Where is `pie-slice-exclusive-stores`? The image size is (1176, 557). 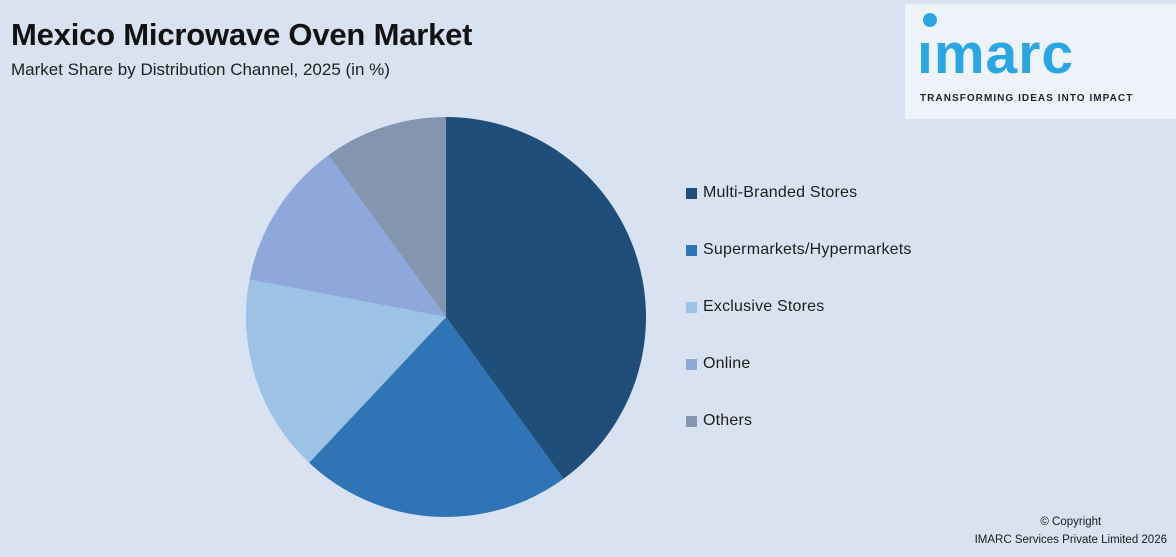
pie-slice-exclusive-stores is located at coordinates (345, 371).